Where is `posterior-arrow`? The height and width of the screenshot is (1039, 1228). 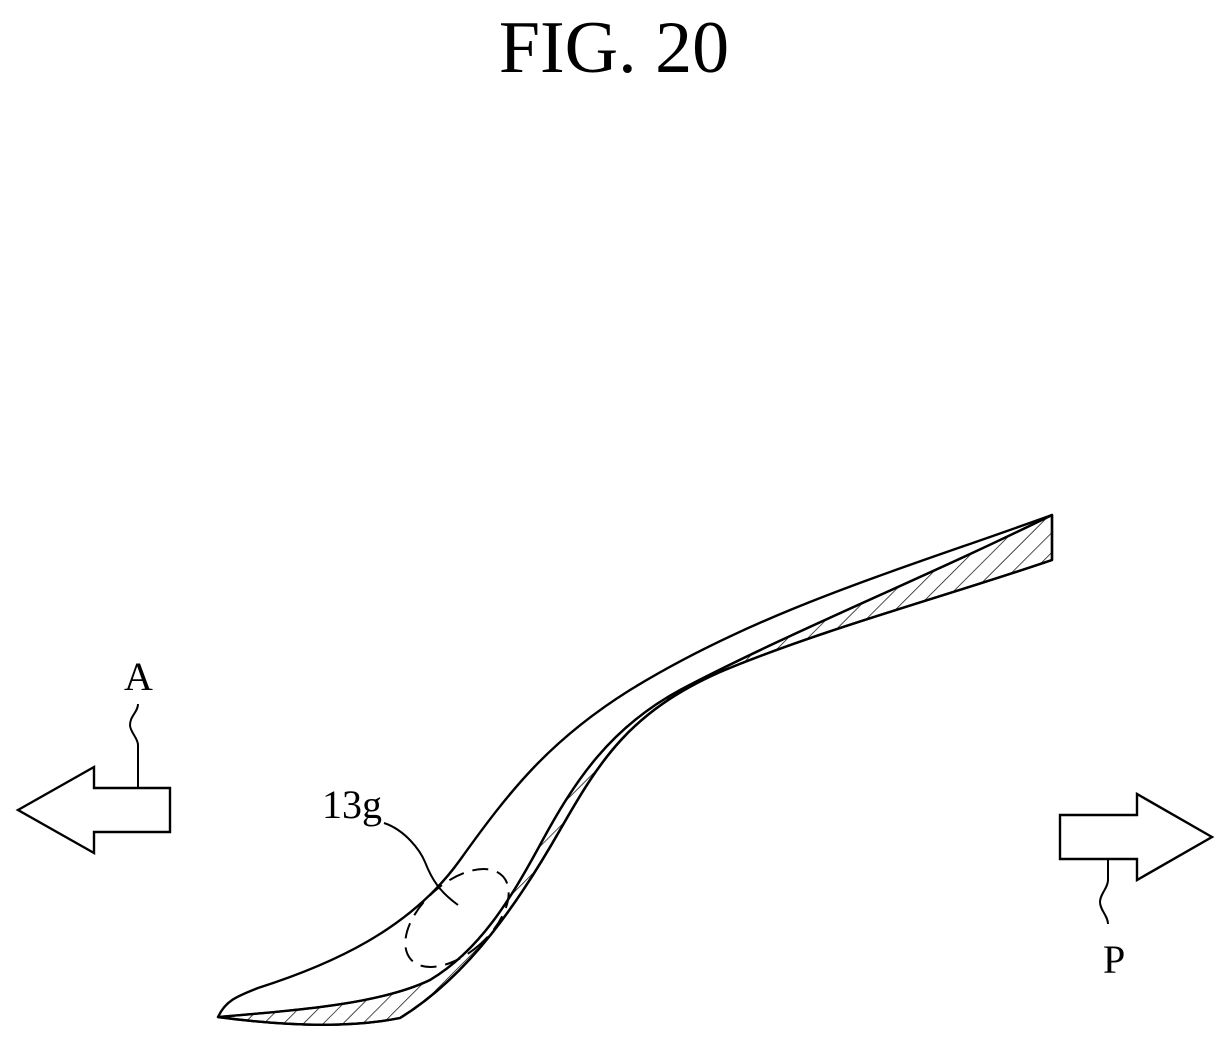
posterior-arrow is located at coordinates (1136, 837).